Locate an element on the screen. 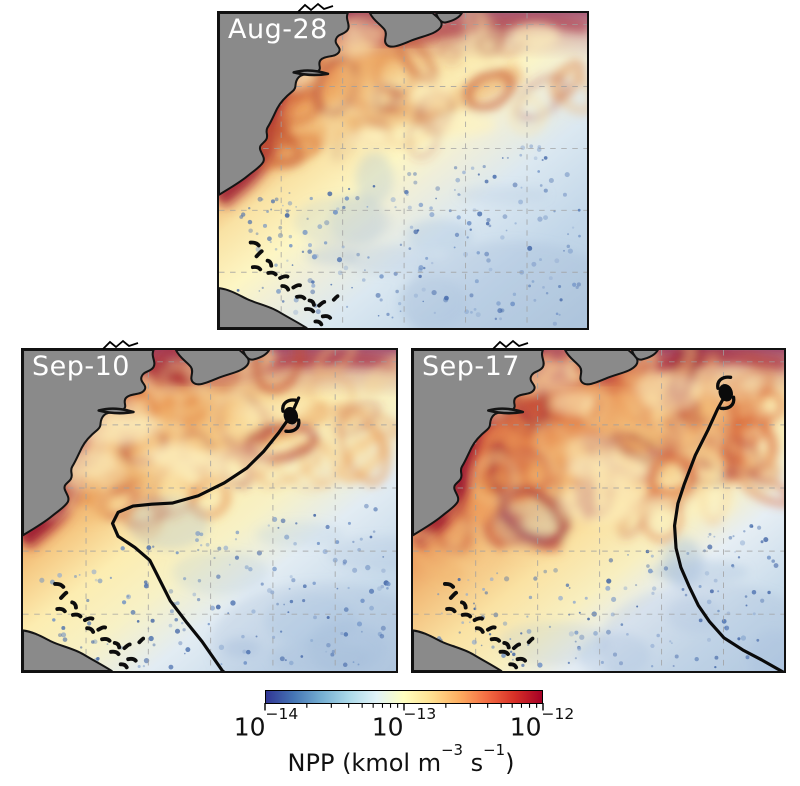  colorbar-ticks is located at coordinates (404, 707).